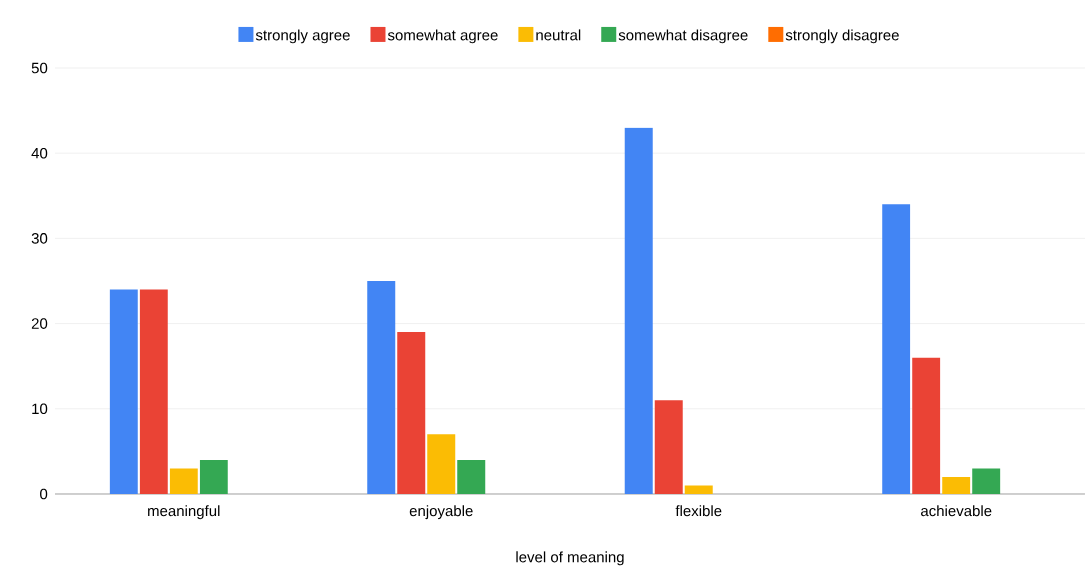  Describe the element at coordinates (39, 68) in the screenshot. I see `y-tick-label: 50` at that location.